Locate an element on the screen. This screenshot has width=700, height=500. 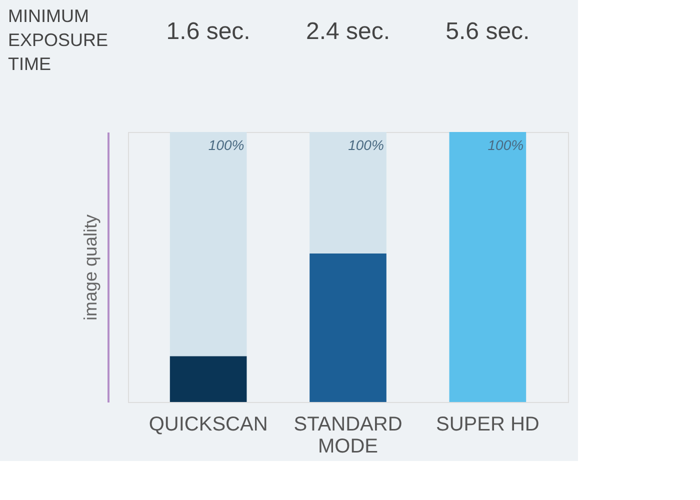
text: MINIMUM EXPOSURE TIME is located at coordinates (58, 40).